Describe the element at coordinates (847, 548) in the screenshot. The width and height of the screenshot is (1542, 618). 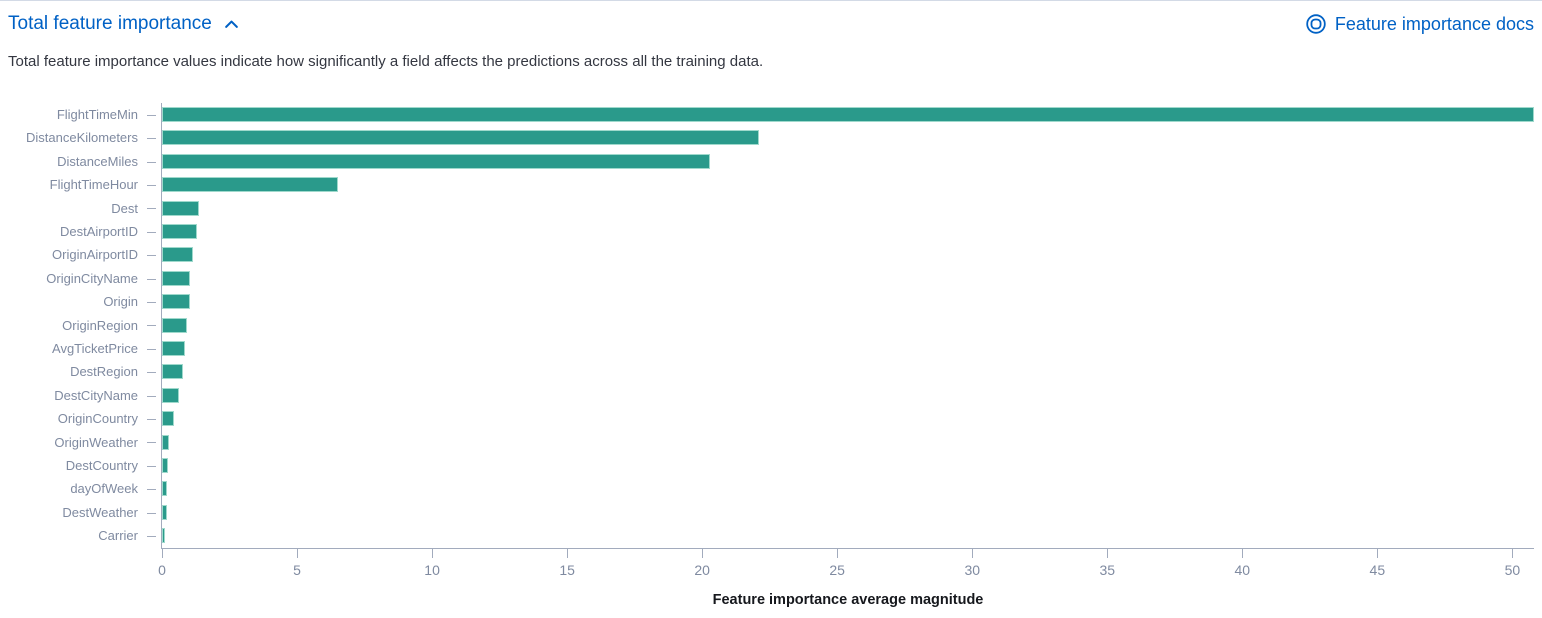
I see `x-axis-line` at that location.